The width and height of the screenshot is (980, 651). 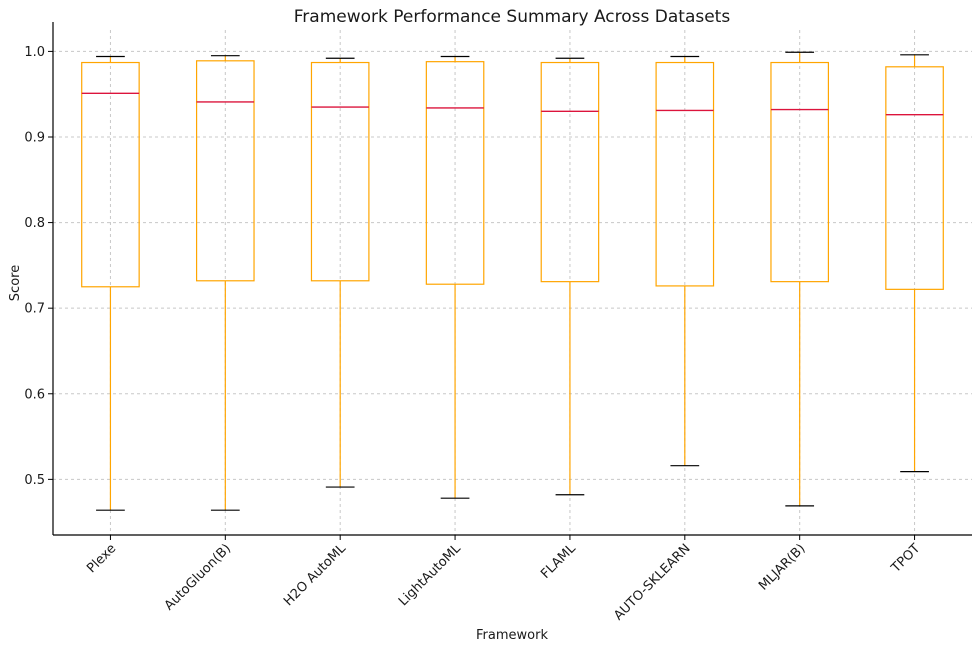 I want to click on y-axis-label: Score, so click(x=15, y=283).